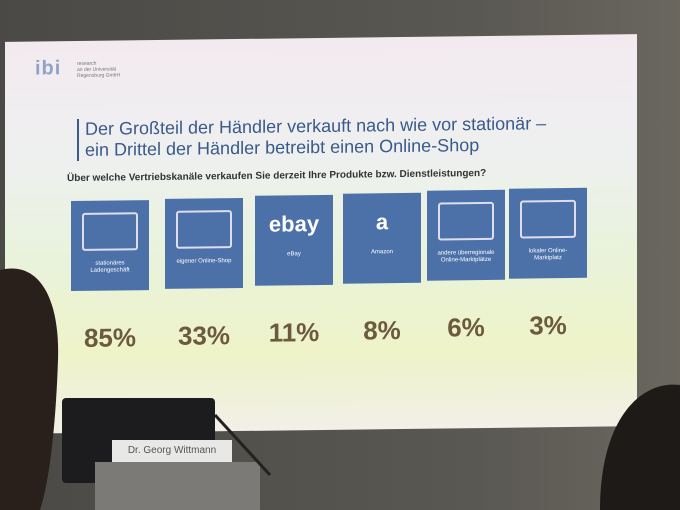 The height and width of the screenshot is (510, 680). I want to click on microphone, so click(242, 445).